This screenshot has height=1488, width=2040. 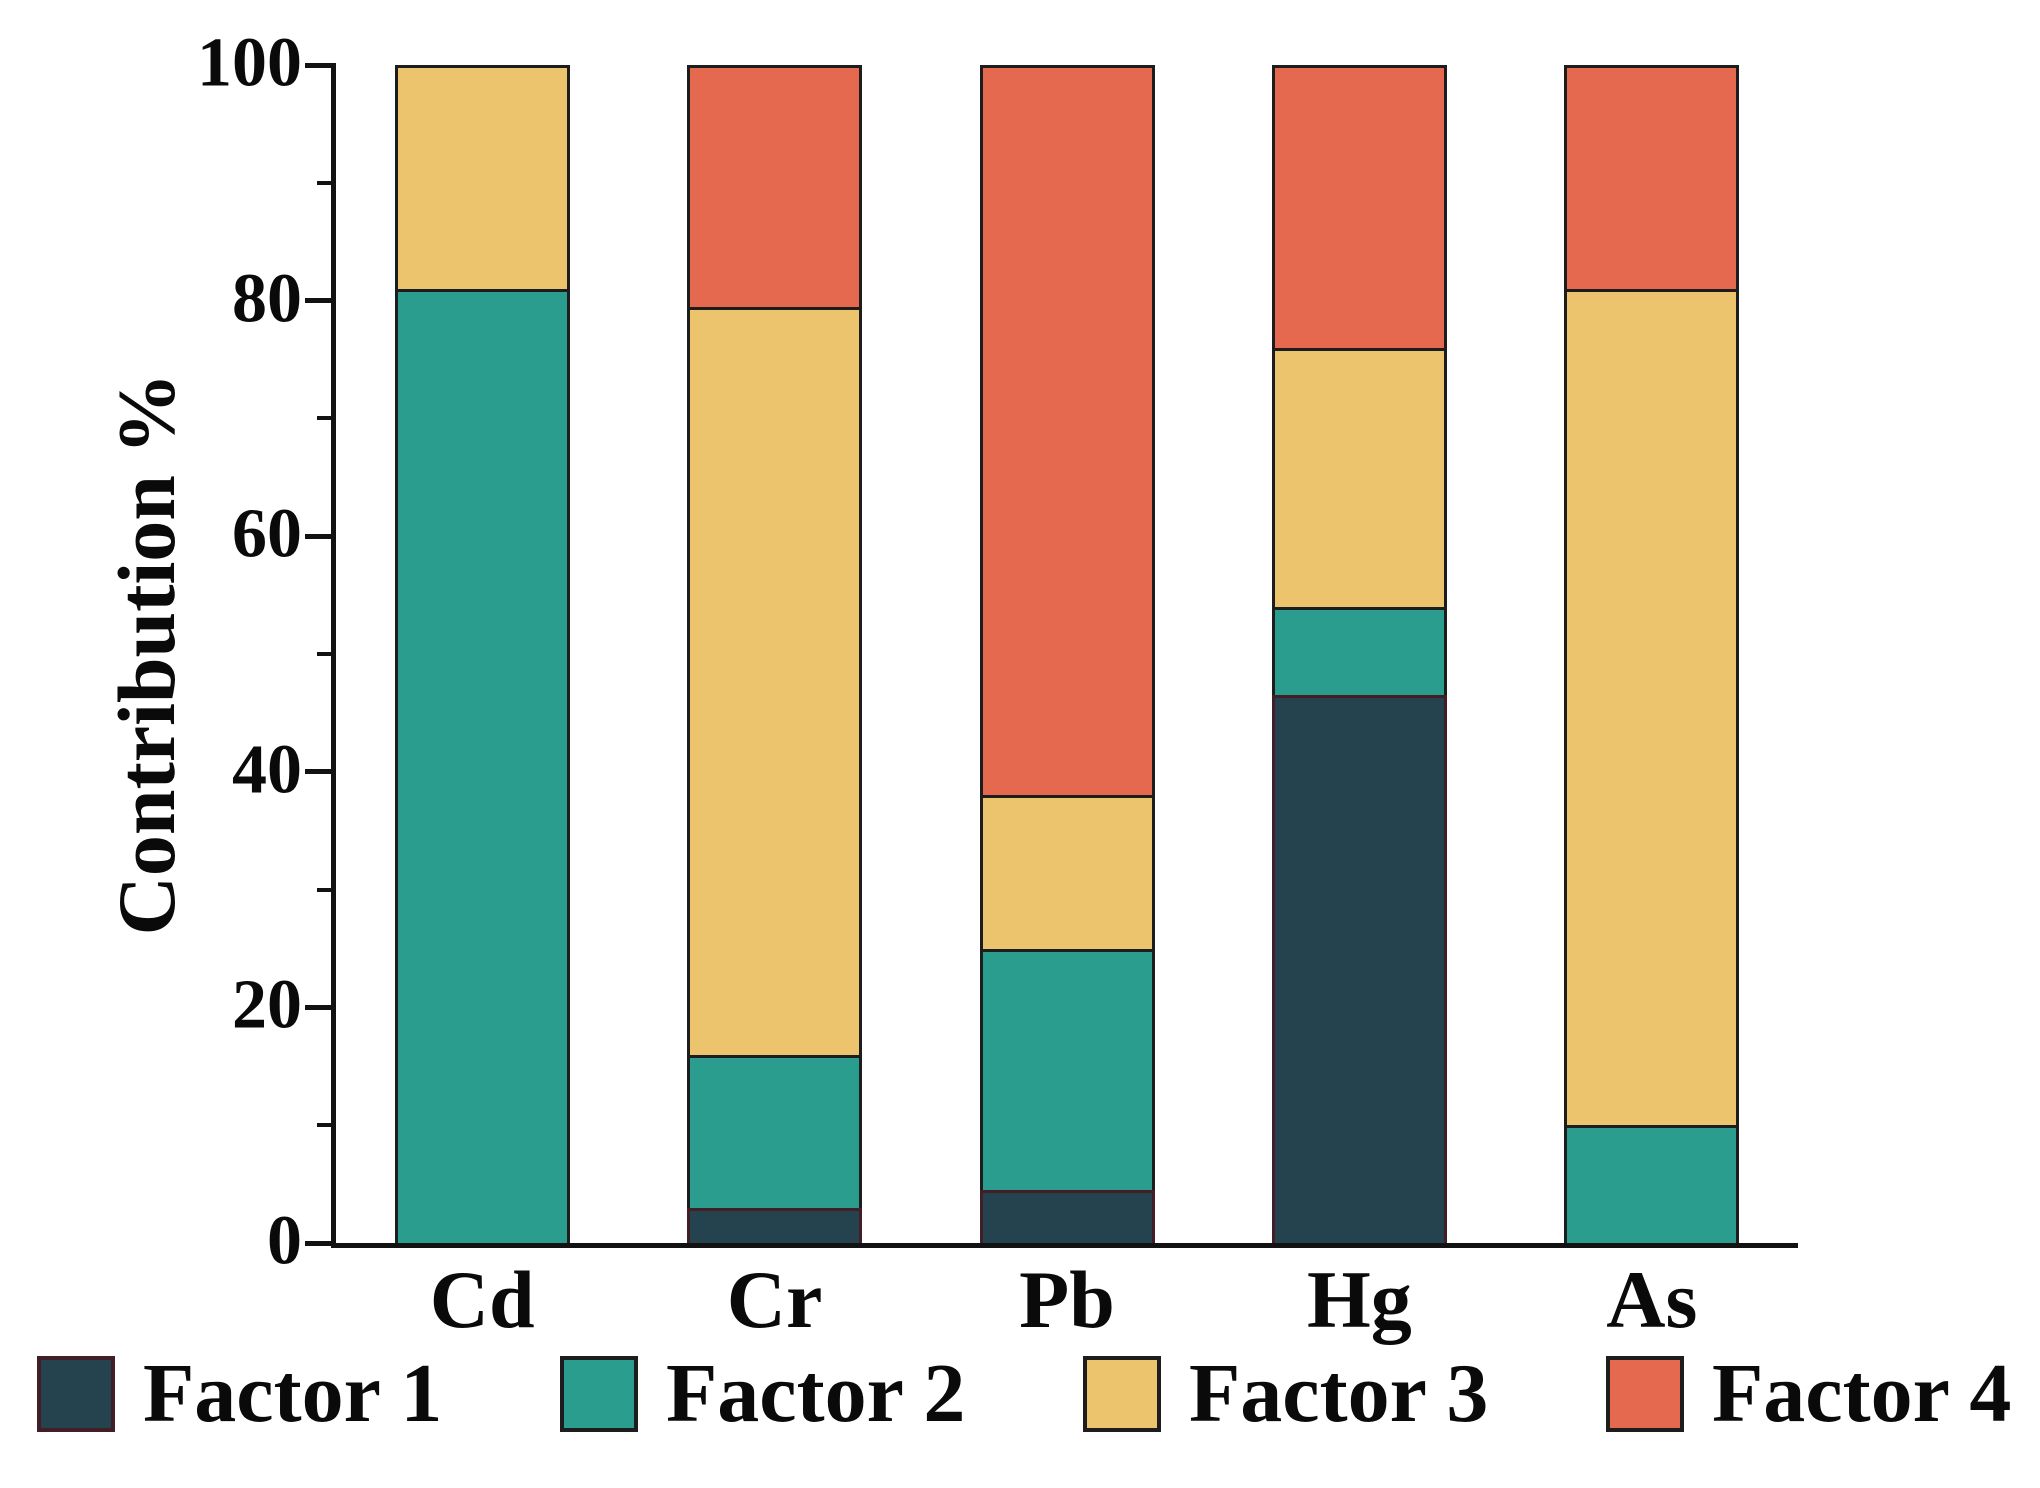 I want to click on legend-label-4: Factor 4, so click(x=1862, y=1393).